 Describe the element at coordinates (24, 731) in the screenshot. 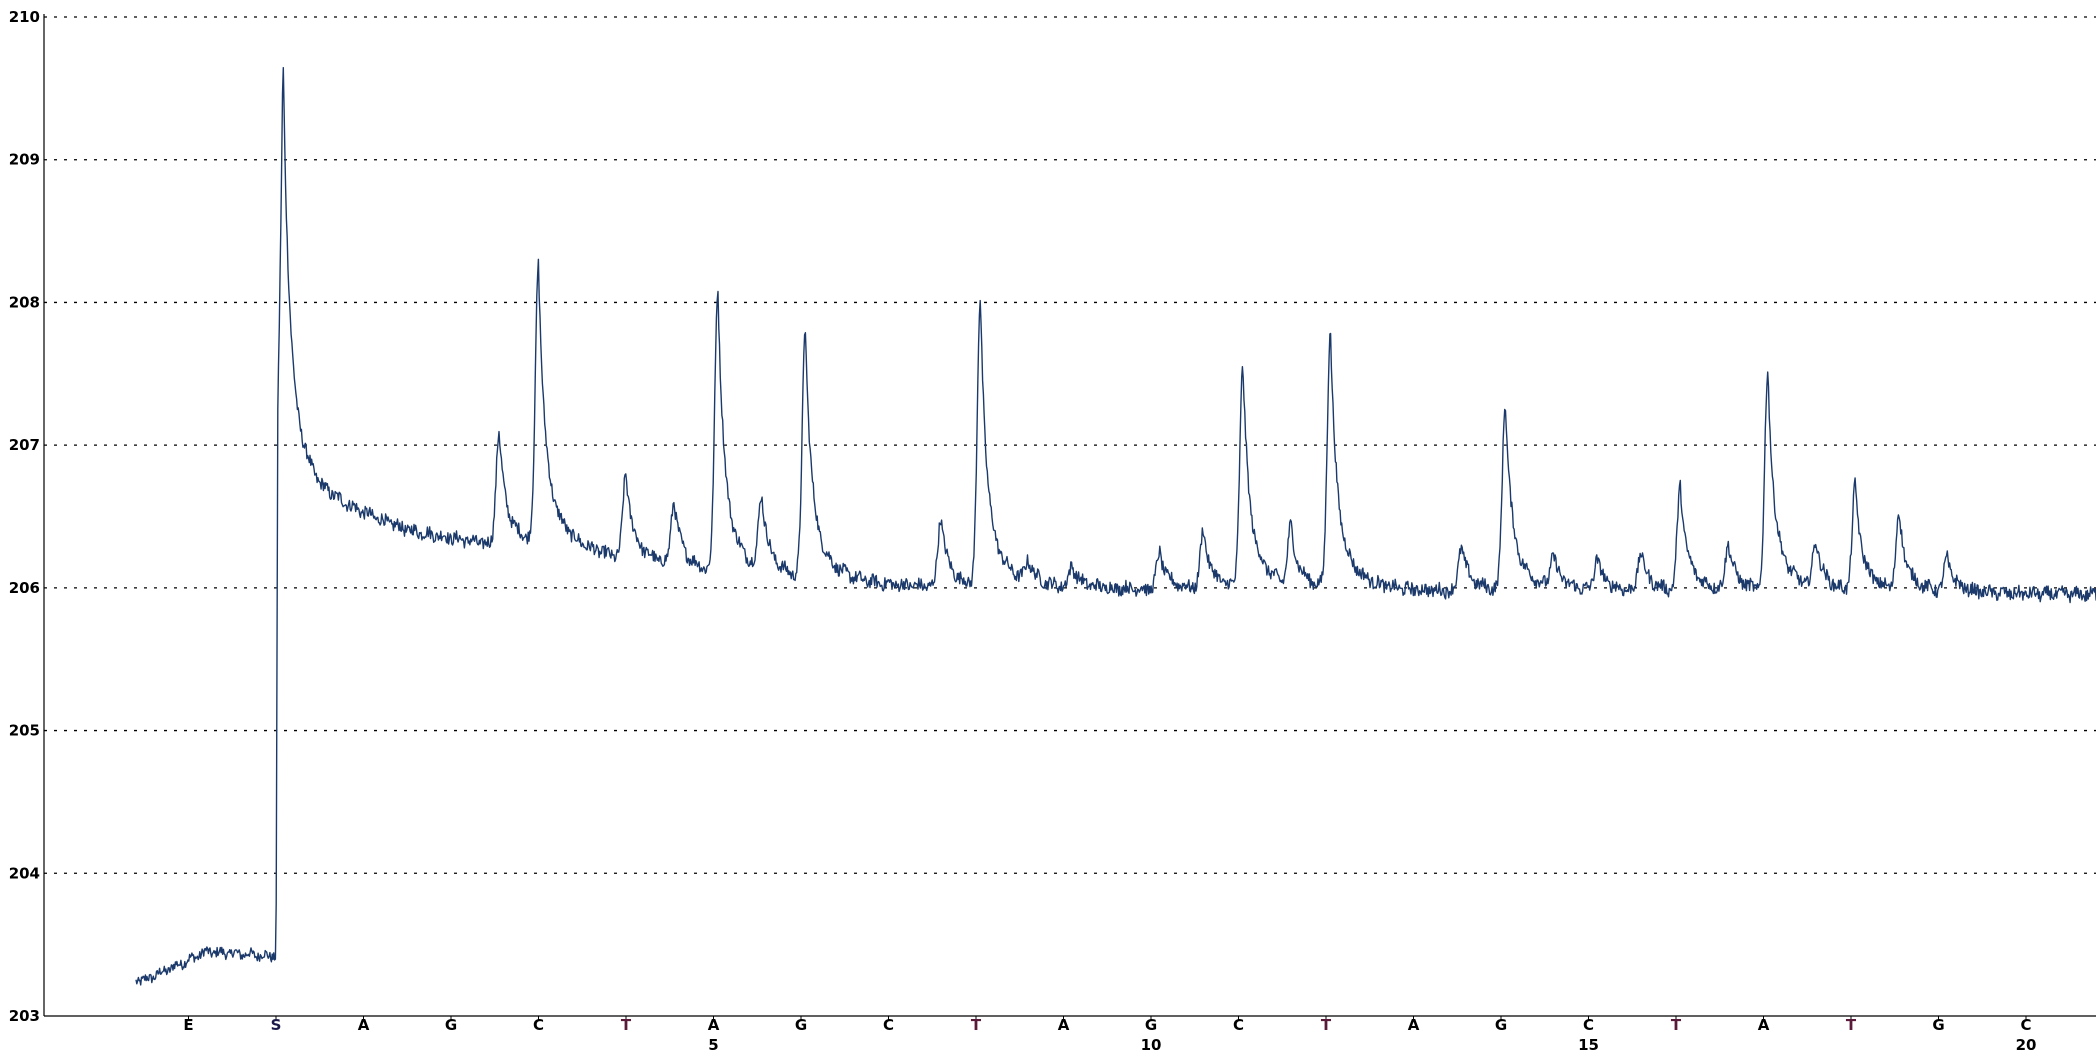

I see `y-tick-label: 205` at that location.